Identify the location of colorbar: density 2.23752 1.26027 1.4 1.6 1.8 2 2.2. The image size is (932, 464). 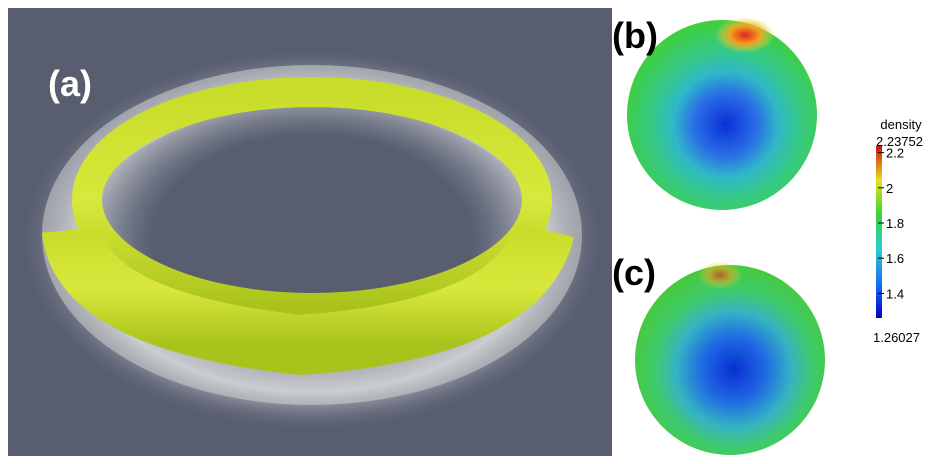
(898, 231).